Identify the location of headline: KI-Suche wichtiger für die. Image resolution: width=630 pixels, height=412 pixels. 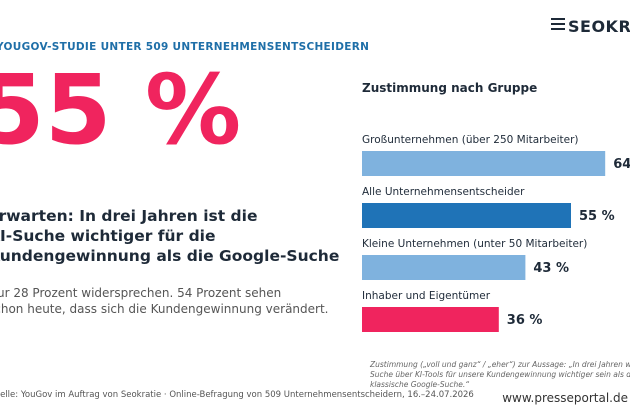
(108, 236).